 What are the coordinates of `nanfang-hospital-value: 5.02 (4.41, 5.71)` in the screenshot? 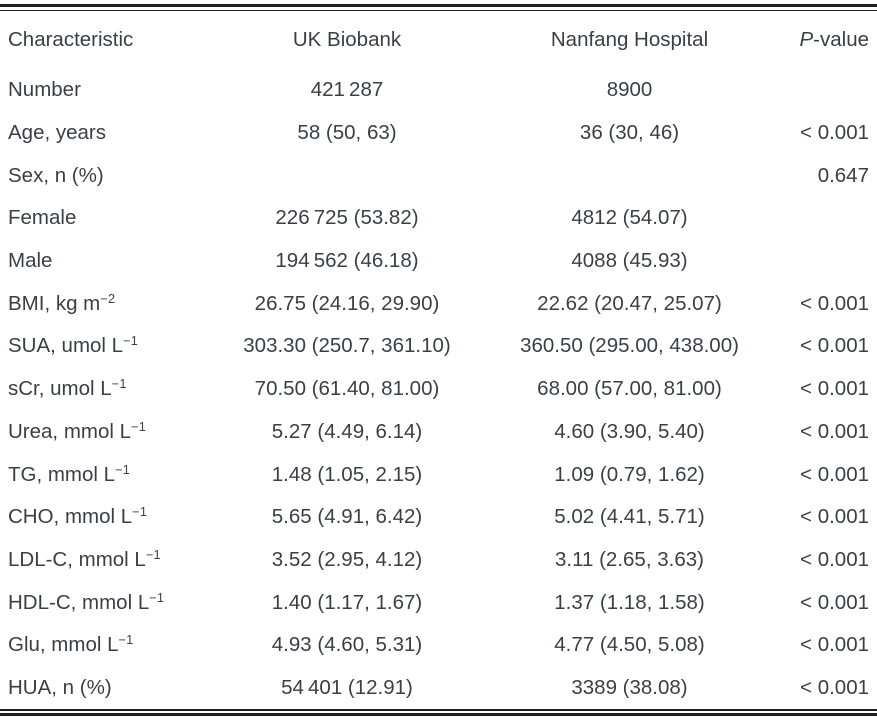 It's located at (629, 517).